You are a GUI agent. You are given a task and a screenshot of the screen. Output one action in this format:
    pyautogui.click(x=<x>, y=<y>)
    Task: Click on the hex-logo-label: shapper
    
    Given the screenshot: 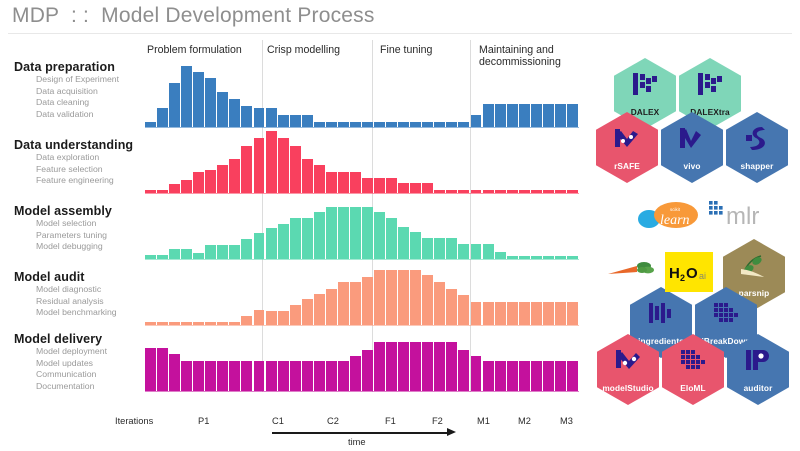 What is the action you would take?
    pyautogui.click(x=757, y=166)
    